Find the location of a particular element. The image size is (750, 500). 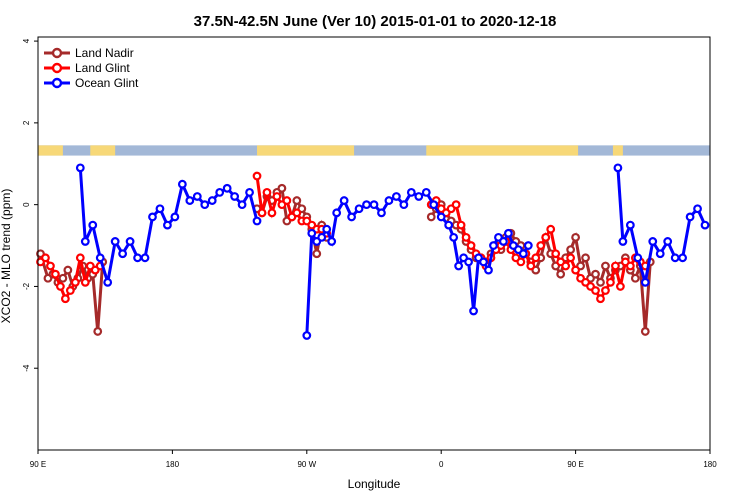

y-axis: -4 -2 0 2 4 is located at coordinates (30, 205).